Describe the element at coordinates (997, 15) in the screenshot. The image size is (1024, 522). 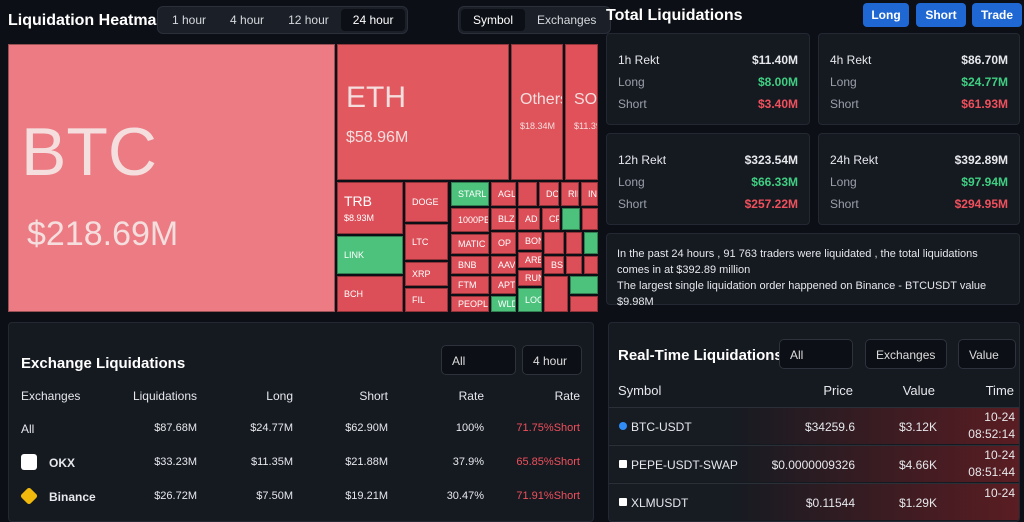
I see `totals-button: Trade` at that location.